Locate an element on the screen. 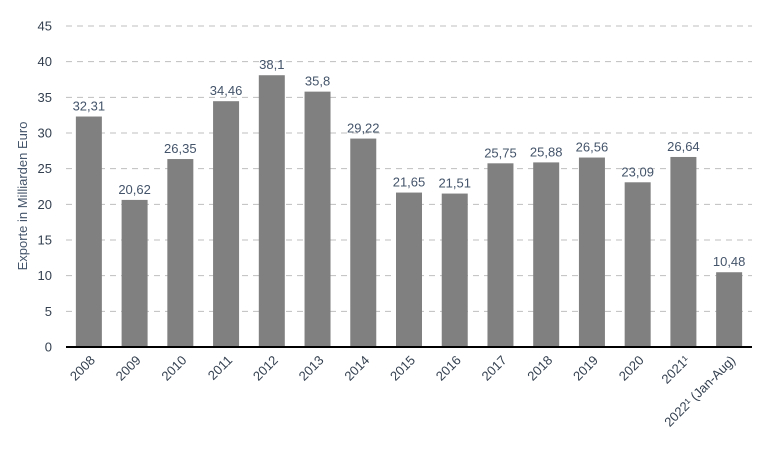 This screenshot has height=452, width=768. x-tick-label: 2021¹ is located at coordinates (675, 369).